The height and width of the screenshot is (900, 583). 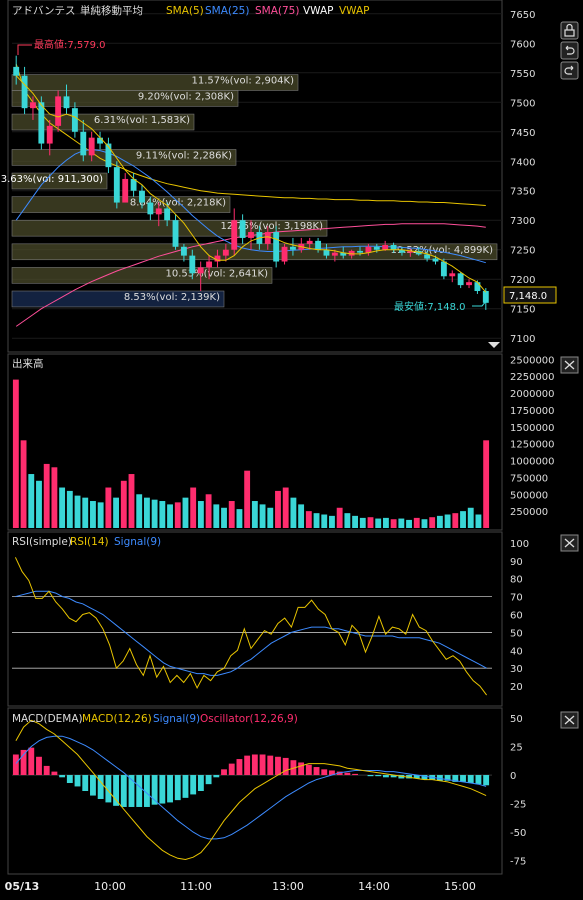 What do you see at coordinates (569, 70) in the screenshot?
I see `redo-button` at bounding box center [569, 70].